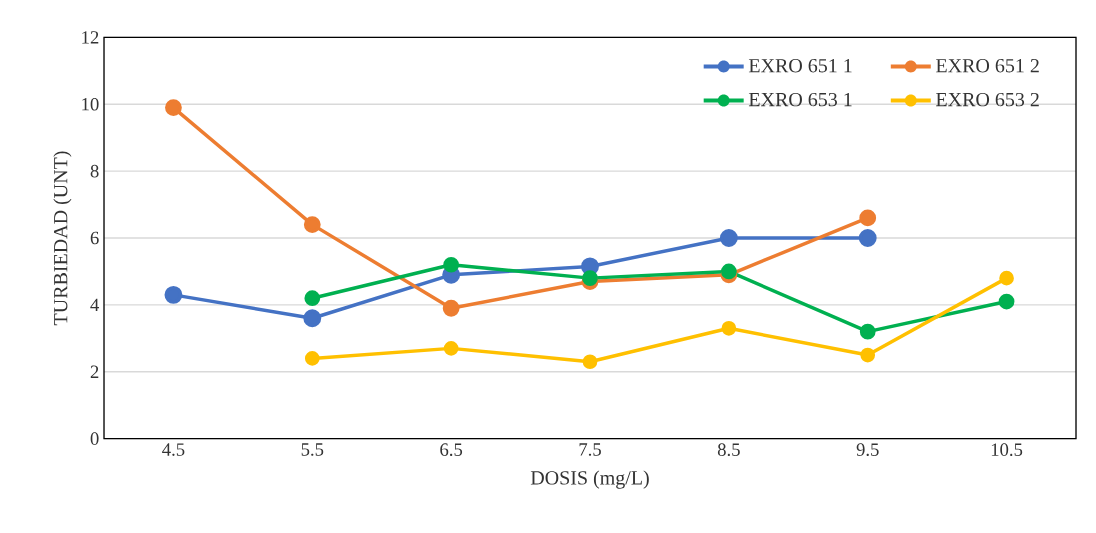 The image size is (1096, 533). What do you see at coordinates (312, 449) in the screenshot?
I see `x-tick-label: 5.5` at bounding box center [312, 449].